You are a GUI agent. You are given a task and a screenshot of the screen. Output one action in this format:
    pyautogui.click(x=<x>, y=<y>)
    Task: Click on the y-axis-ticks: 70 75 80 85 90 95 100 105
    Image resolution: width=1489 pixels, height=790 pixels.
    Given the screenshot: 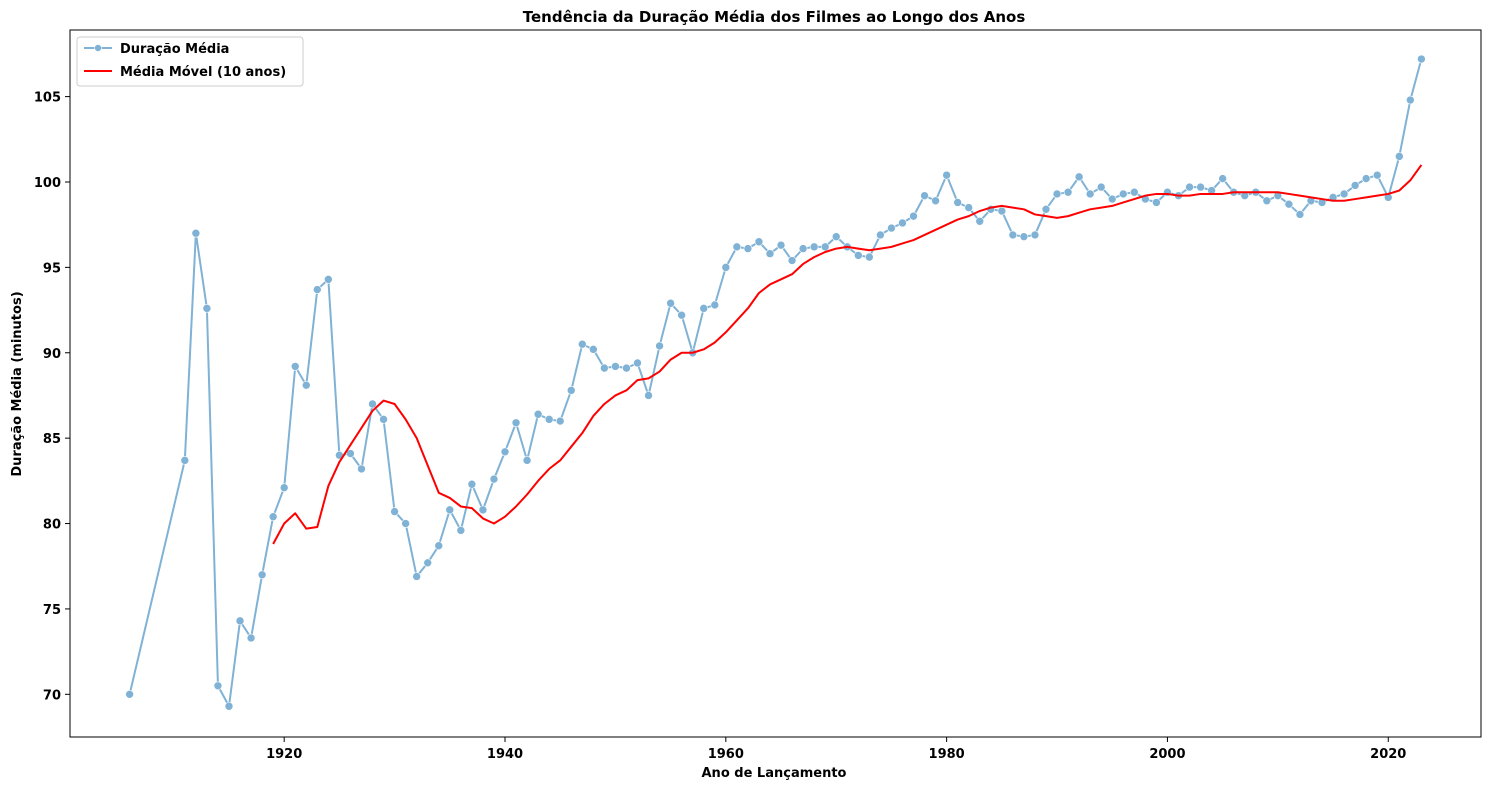 What is the action you would take?
    pyautogui.click(x=52, y=397)
    